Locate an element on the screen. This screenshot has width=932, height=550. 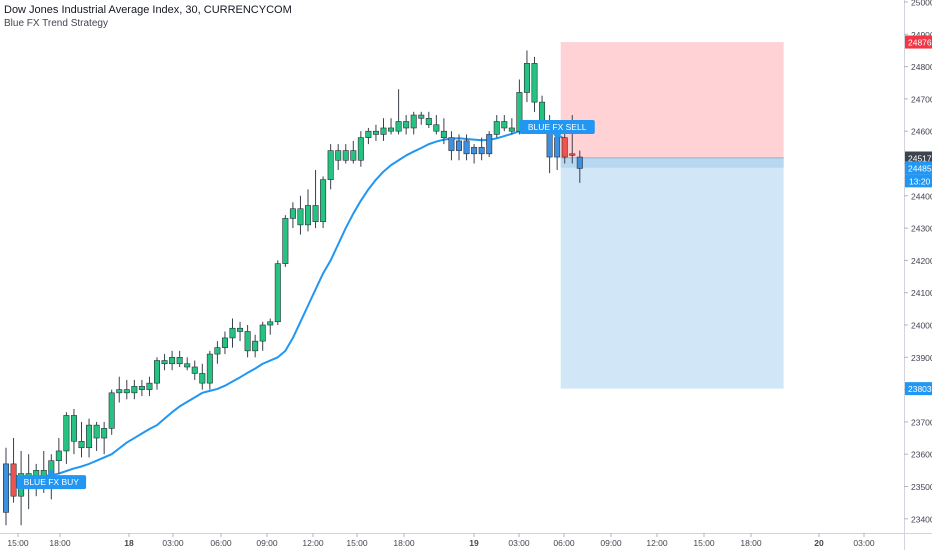
price-tick-label: 24300 is located at coordinates (921, 229).